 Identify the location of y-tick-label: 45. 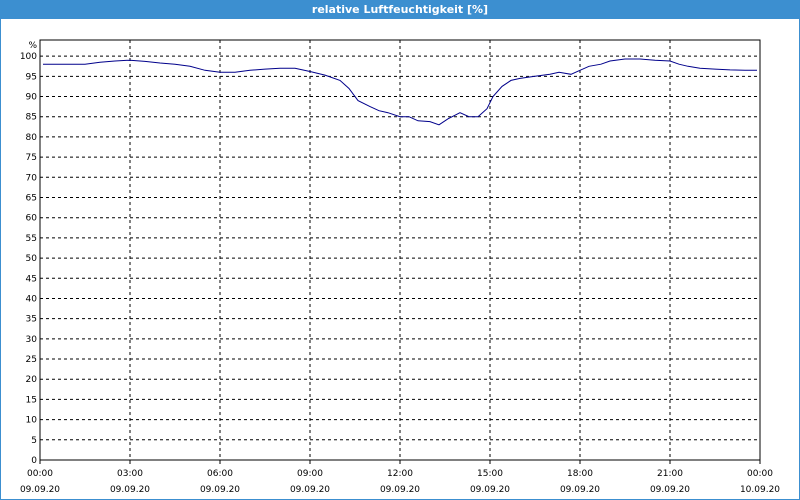
(31, 279).